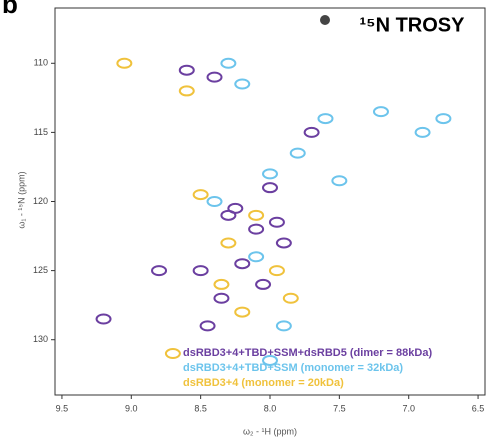 This screenshot has width=492, height=446. I want to click on x-tick-label: 6.5, so click(478, 408).